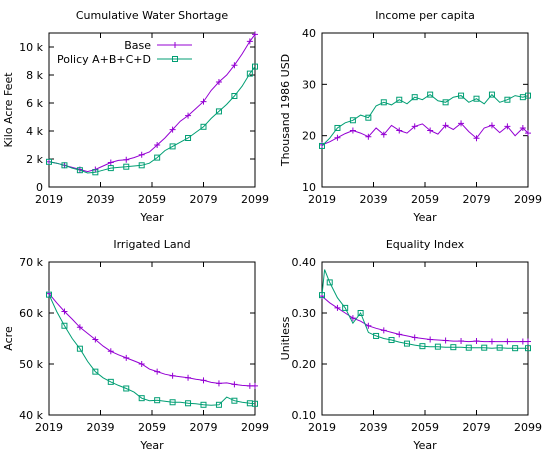  Describe the element at coordinates (309, 33) in the screenshot. I see `y-tick-label: 40` at that location.